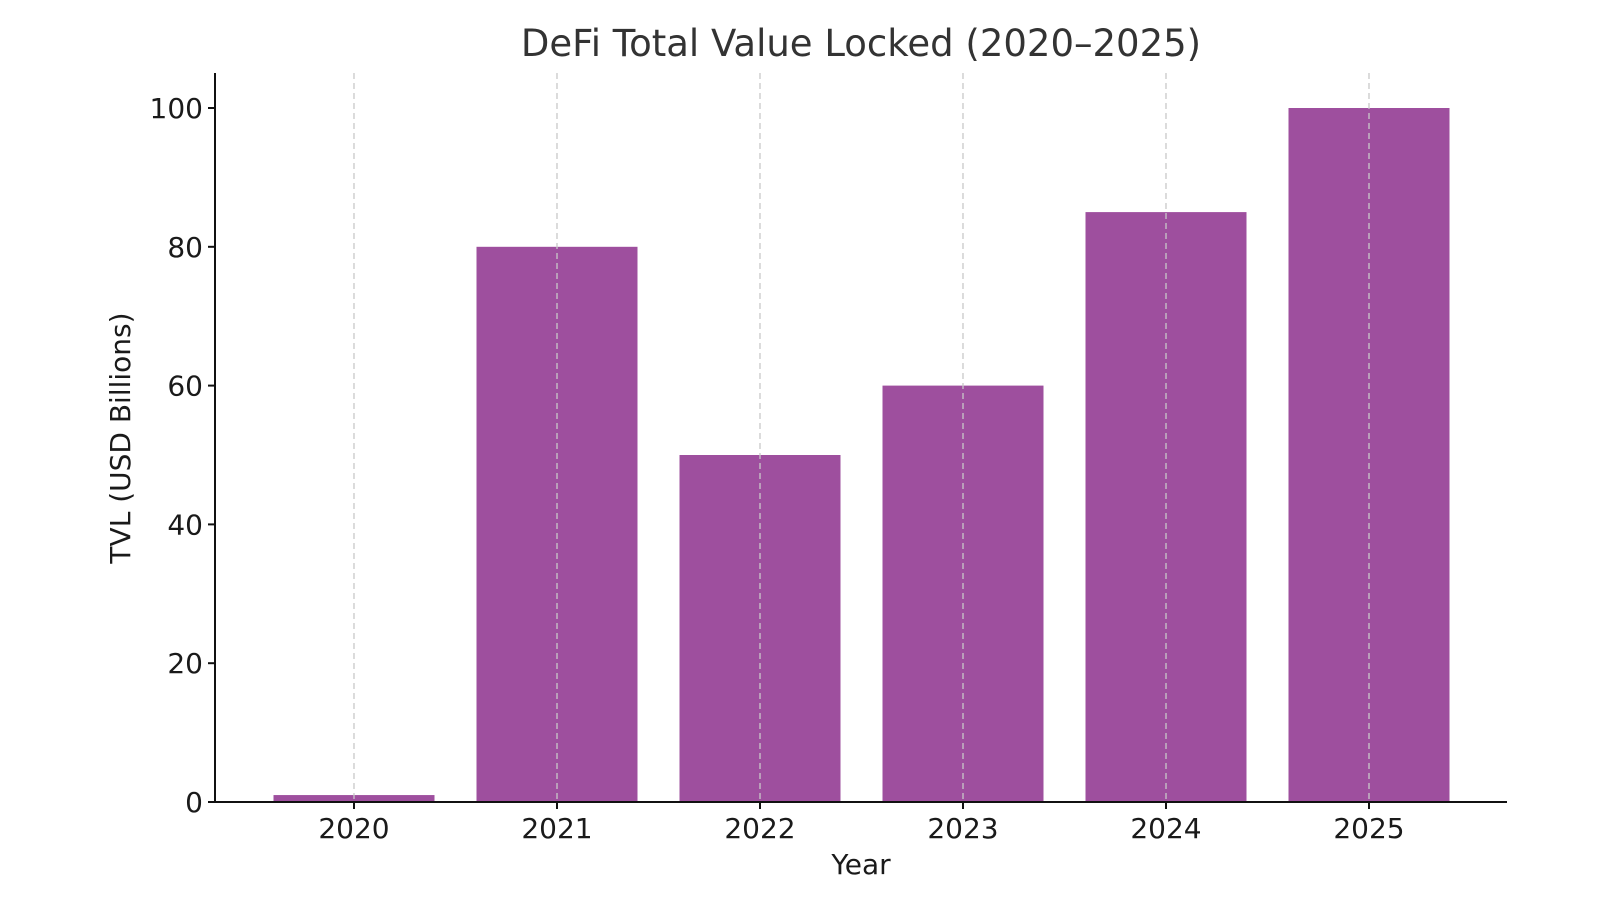 This screenshot has width=1600, height=900. I want to click on y-tick-label-0: 0, so click(194, 802).